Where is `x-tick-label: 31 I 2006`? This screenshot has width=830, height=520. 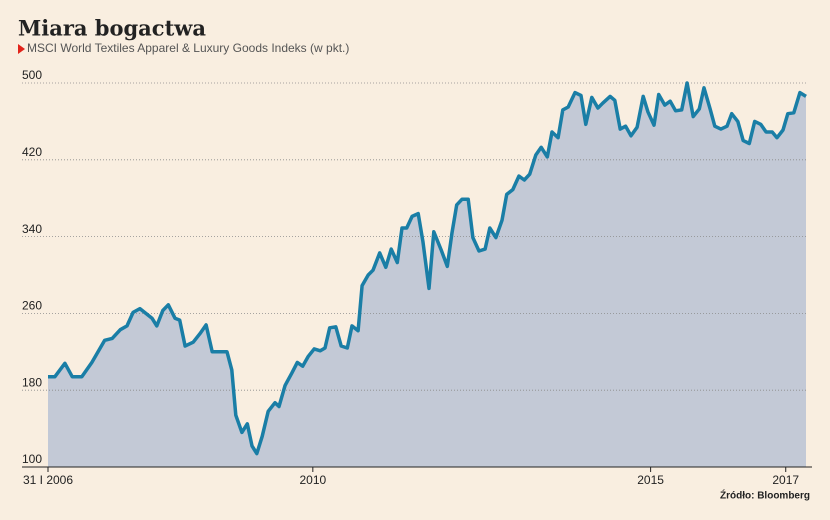 x-tick-label: 31 I 2006 is located at coordinates (48, 480).